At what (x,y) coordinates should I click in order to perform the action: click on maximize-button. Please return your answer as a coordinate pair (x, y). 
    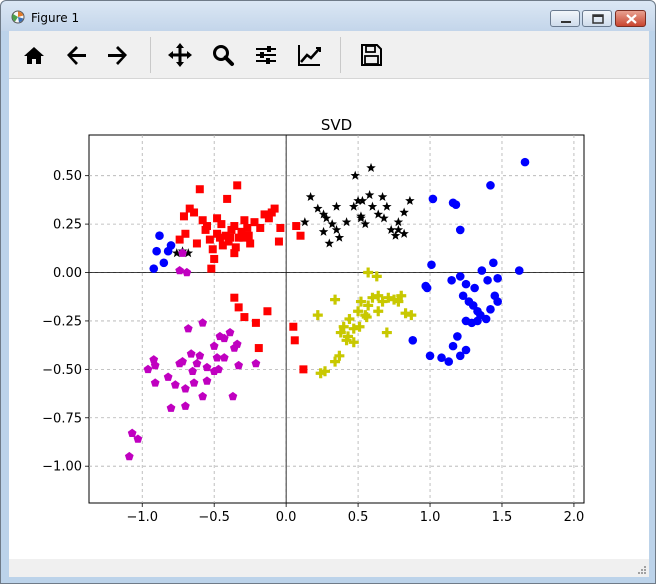
    Looking at the image, I should click on (597, 18).